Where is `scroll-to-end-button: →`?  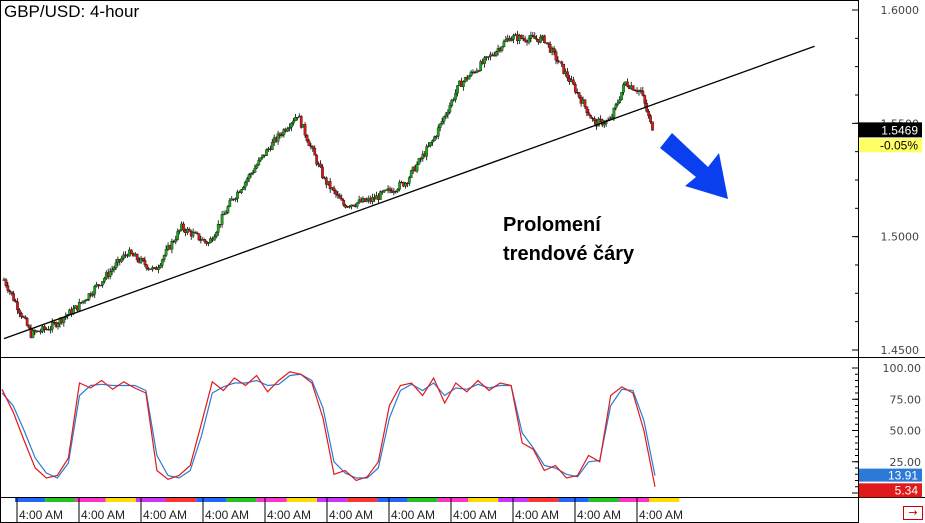
scroll-to-end-button: → is located at coordinates (913, 513).